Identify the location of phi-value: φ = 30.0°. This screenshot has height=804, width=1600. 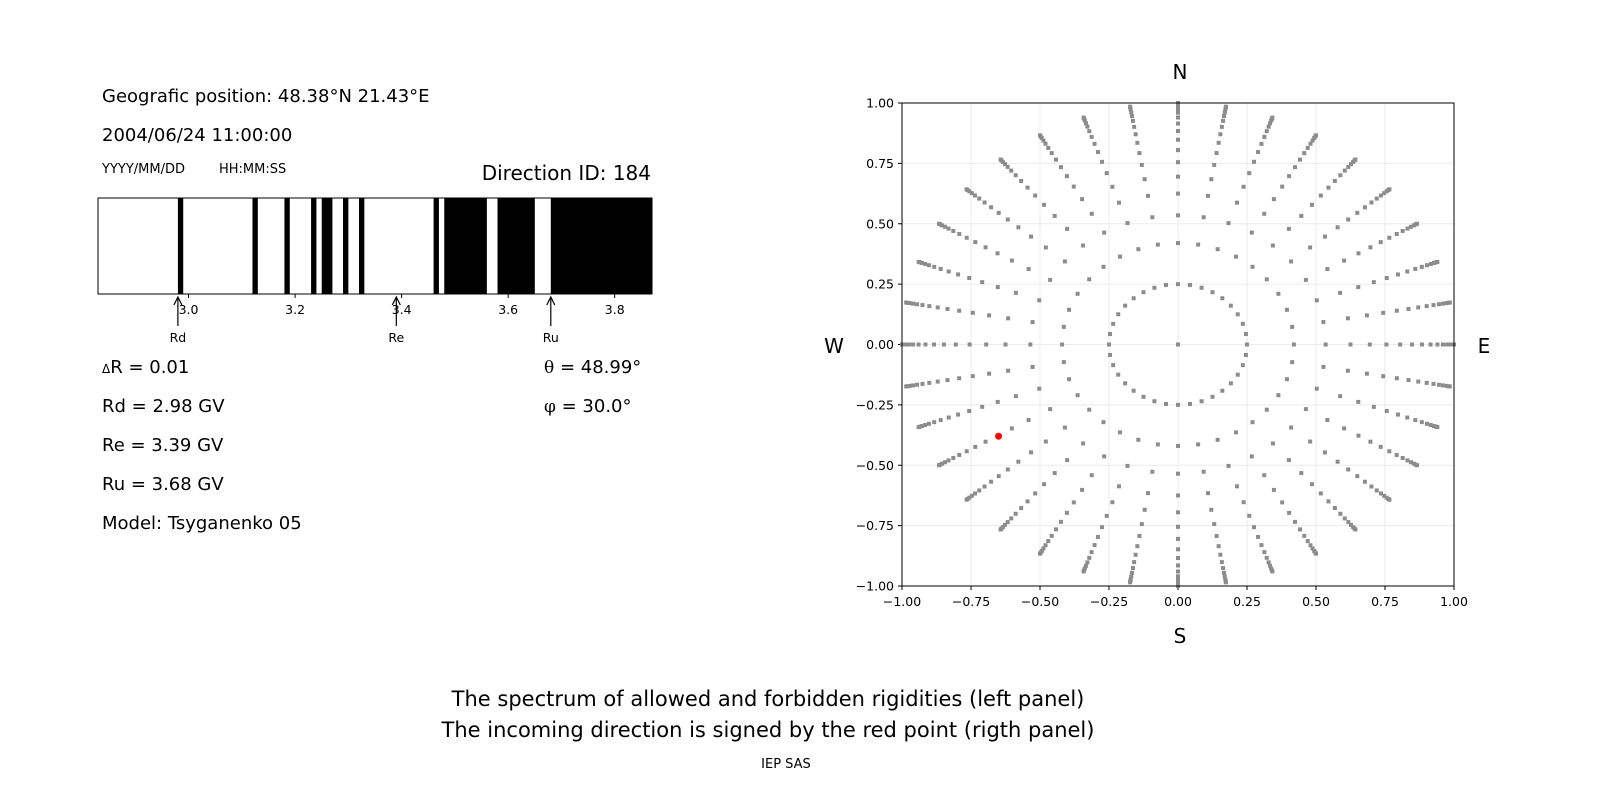
(588, 406).